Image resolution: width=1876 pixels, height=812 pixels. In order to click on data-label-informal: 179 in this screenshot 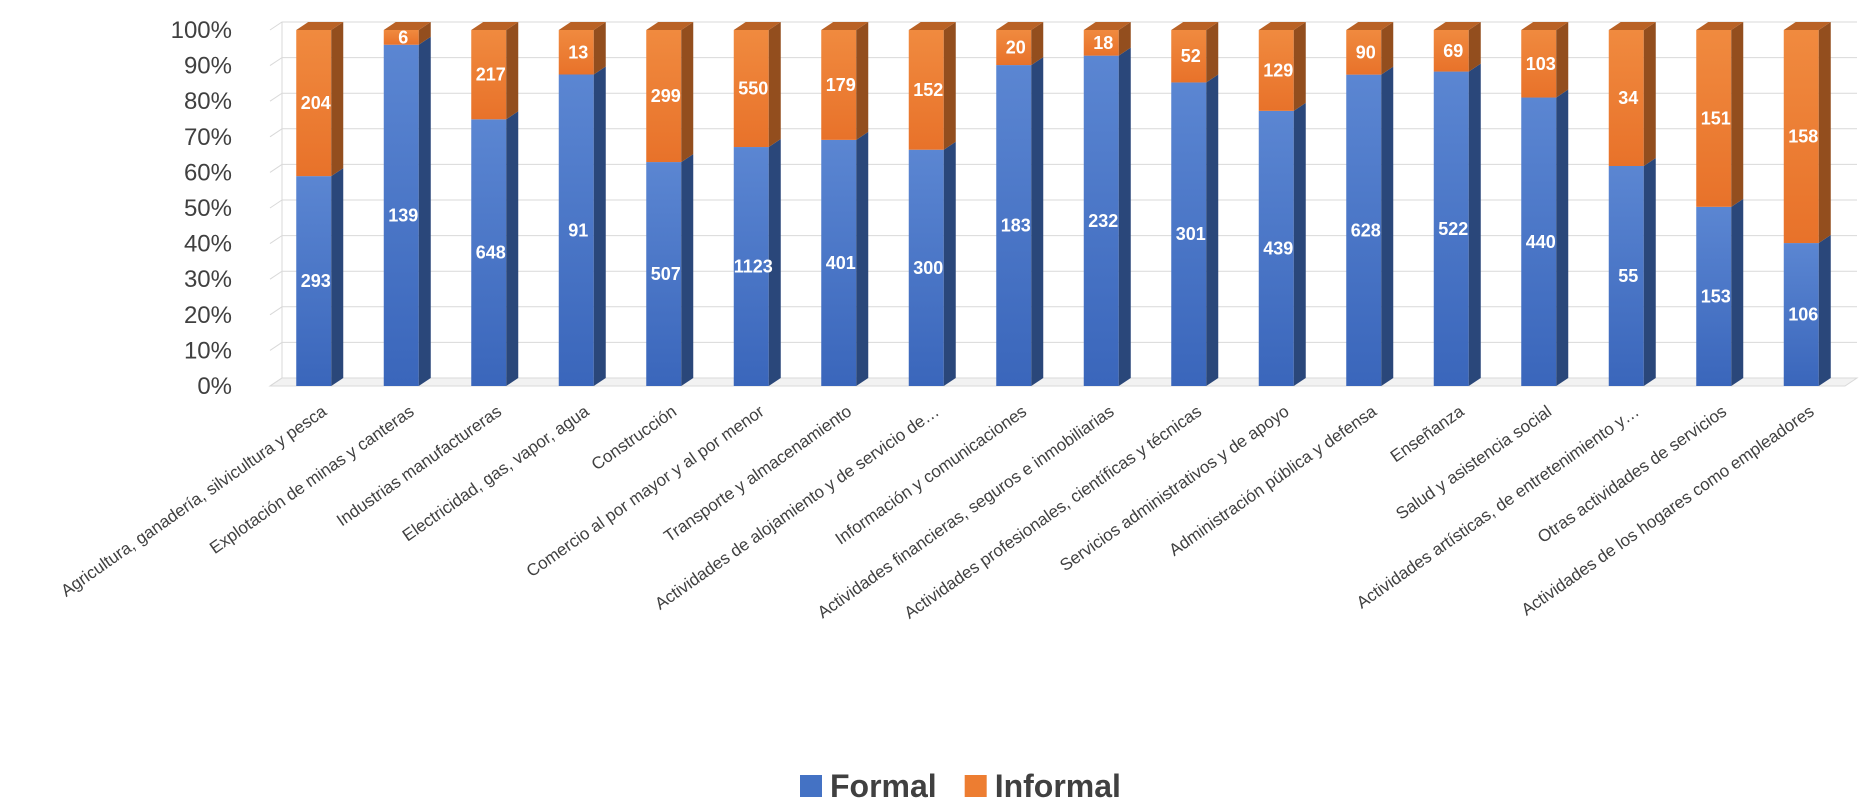, I will do `click(841, 85)`.